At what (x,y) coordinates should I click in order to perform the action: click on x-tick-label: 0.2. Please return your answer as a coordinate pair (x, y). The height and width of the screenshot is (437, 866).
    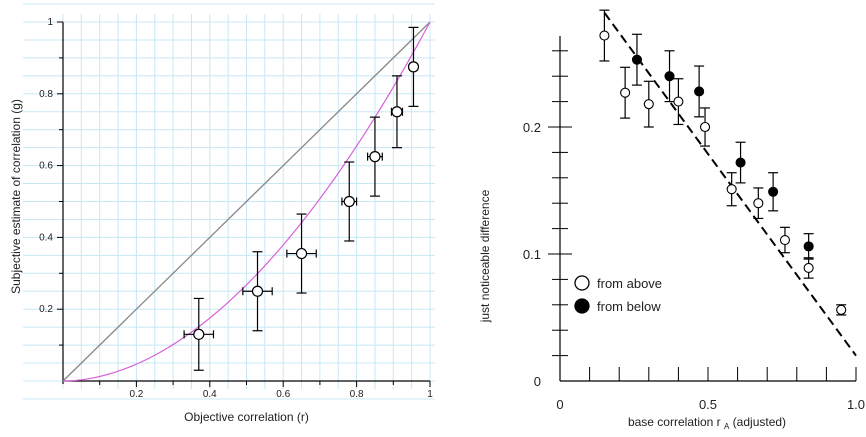
    Looking at the image, I should click on (136, 394).